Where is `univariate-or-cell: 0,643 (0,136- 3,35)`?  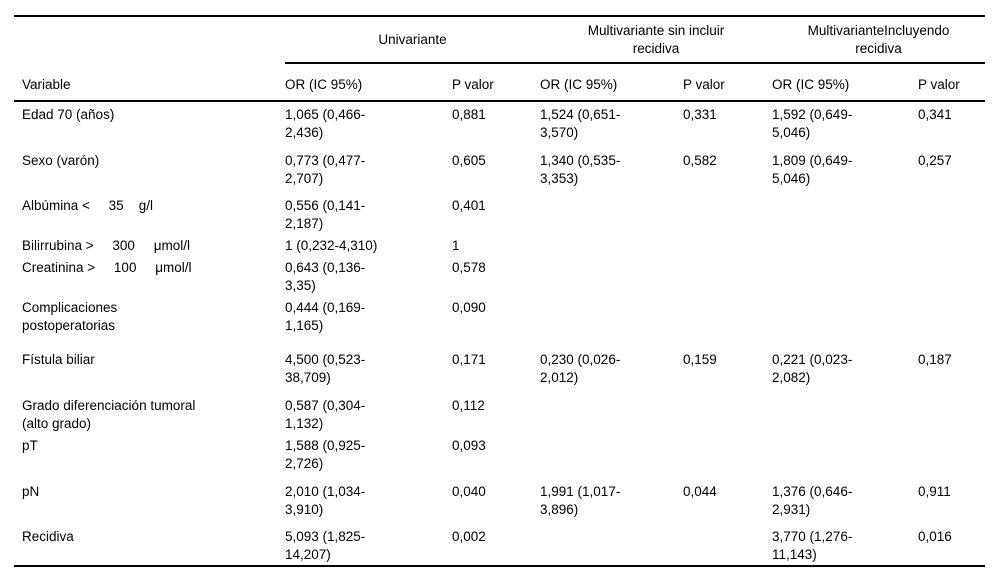 univariate-or-cell: 0,643 (0,136- 3,35) is located at coordinates (325, 276).